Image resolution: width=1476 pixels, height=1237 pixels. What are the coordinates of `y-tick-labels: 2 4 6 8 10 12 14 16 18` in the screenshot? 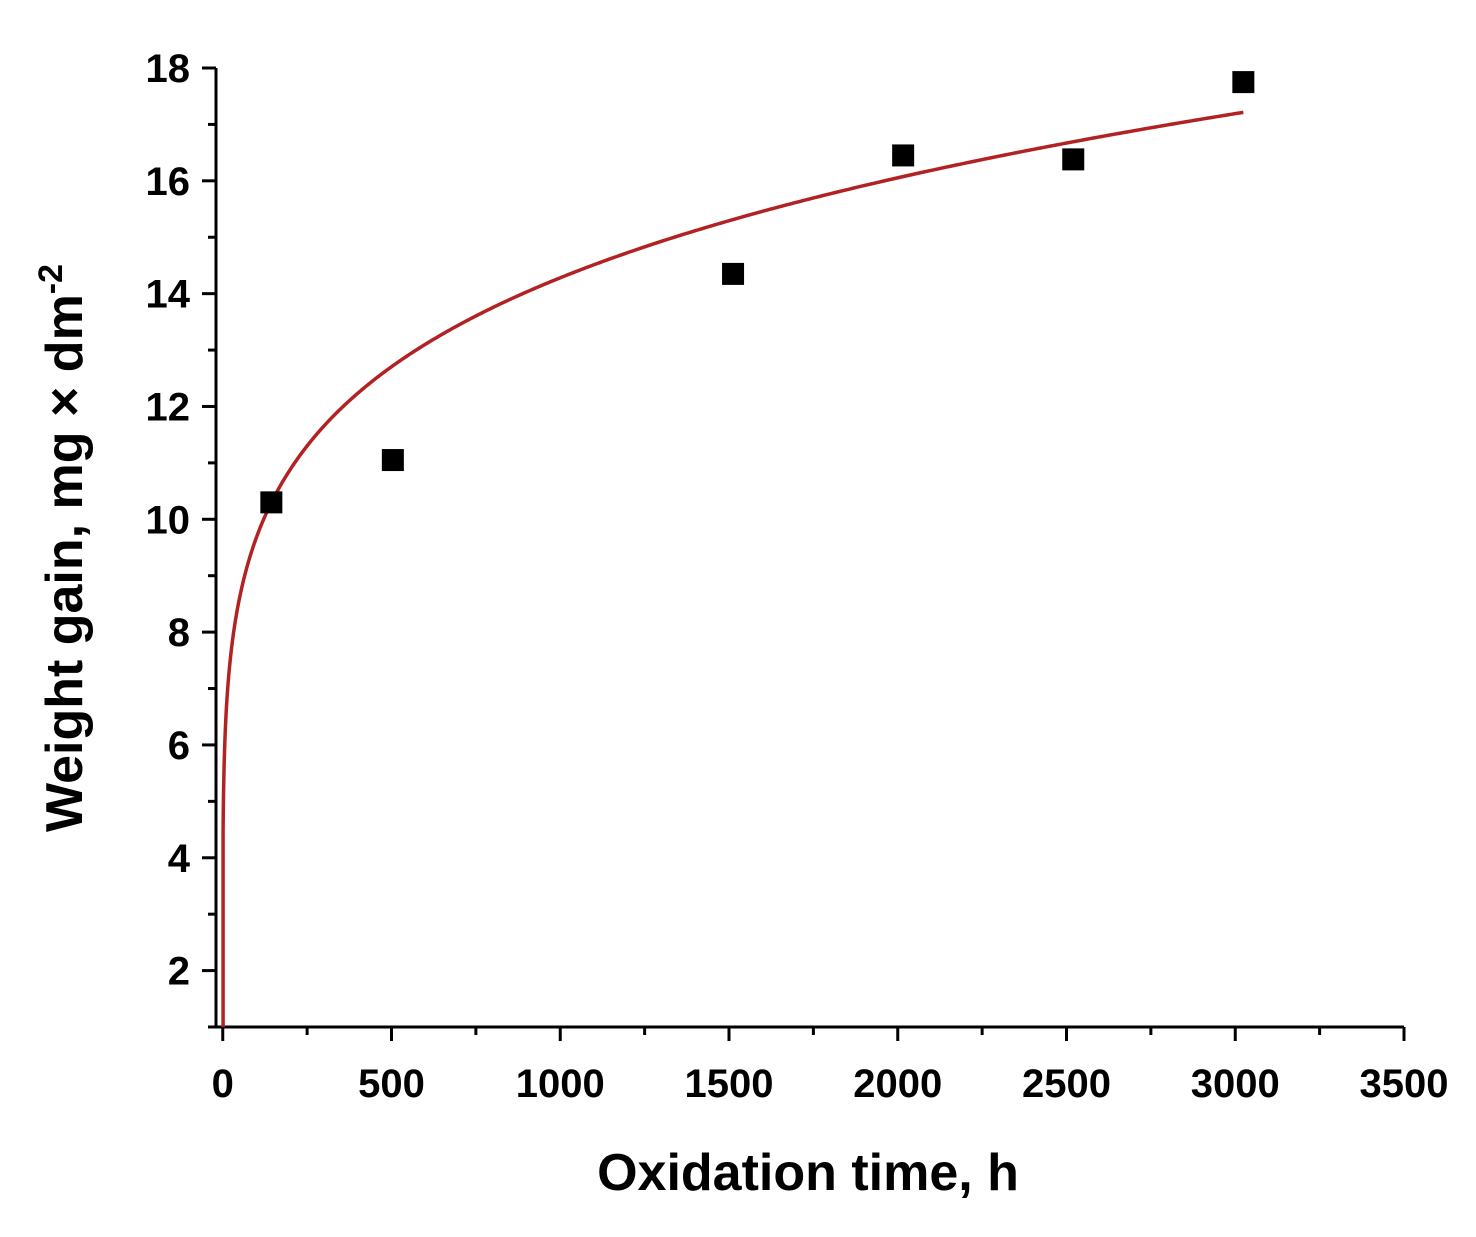 It's located at (168, 520).